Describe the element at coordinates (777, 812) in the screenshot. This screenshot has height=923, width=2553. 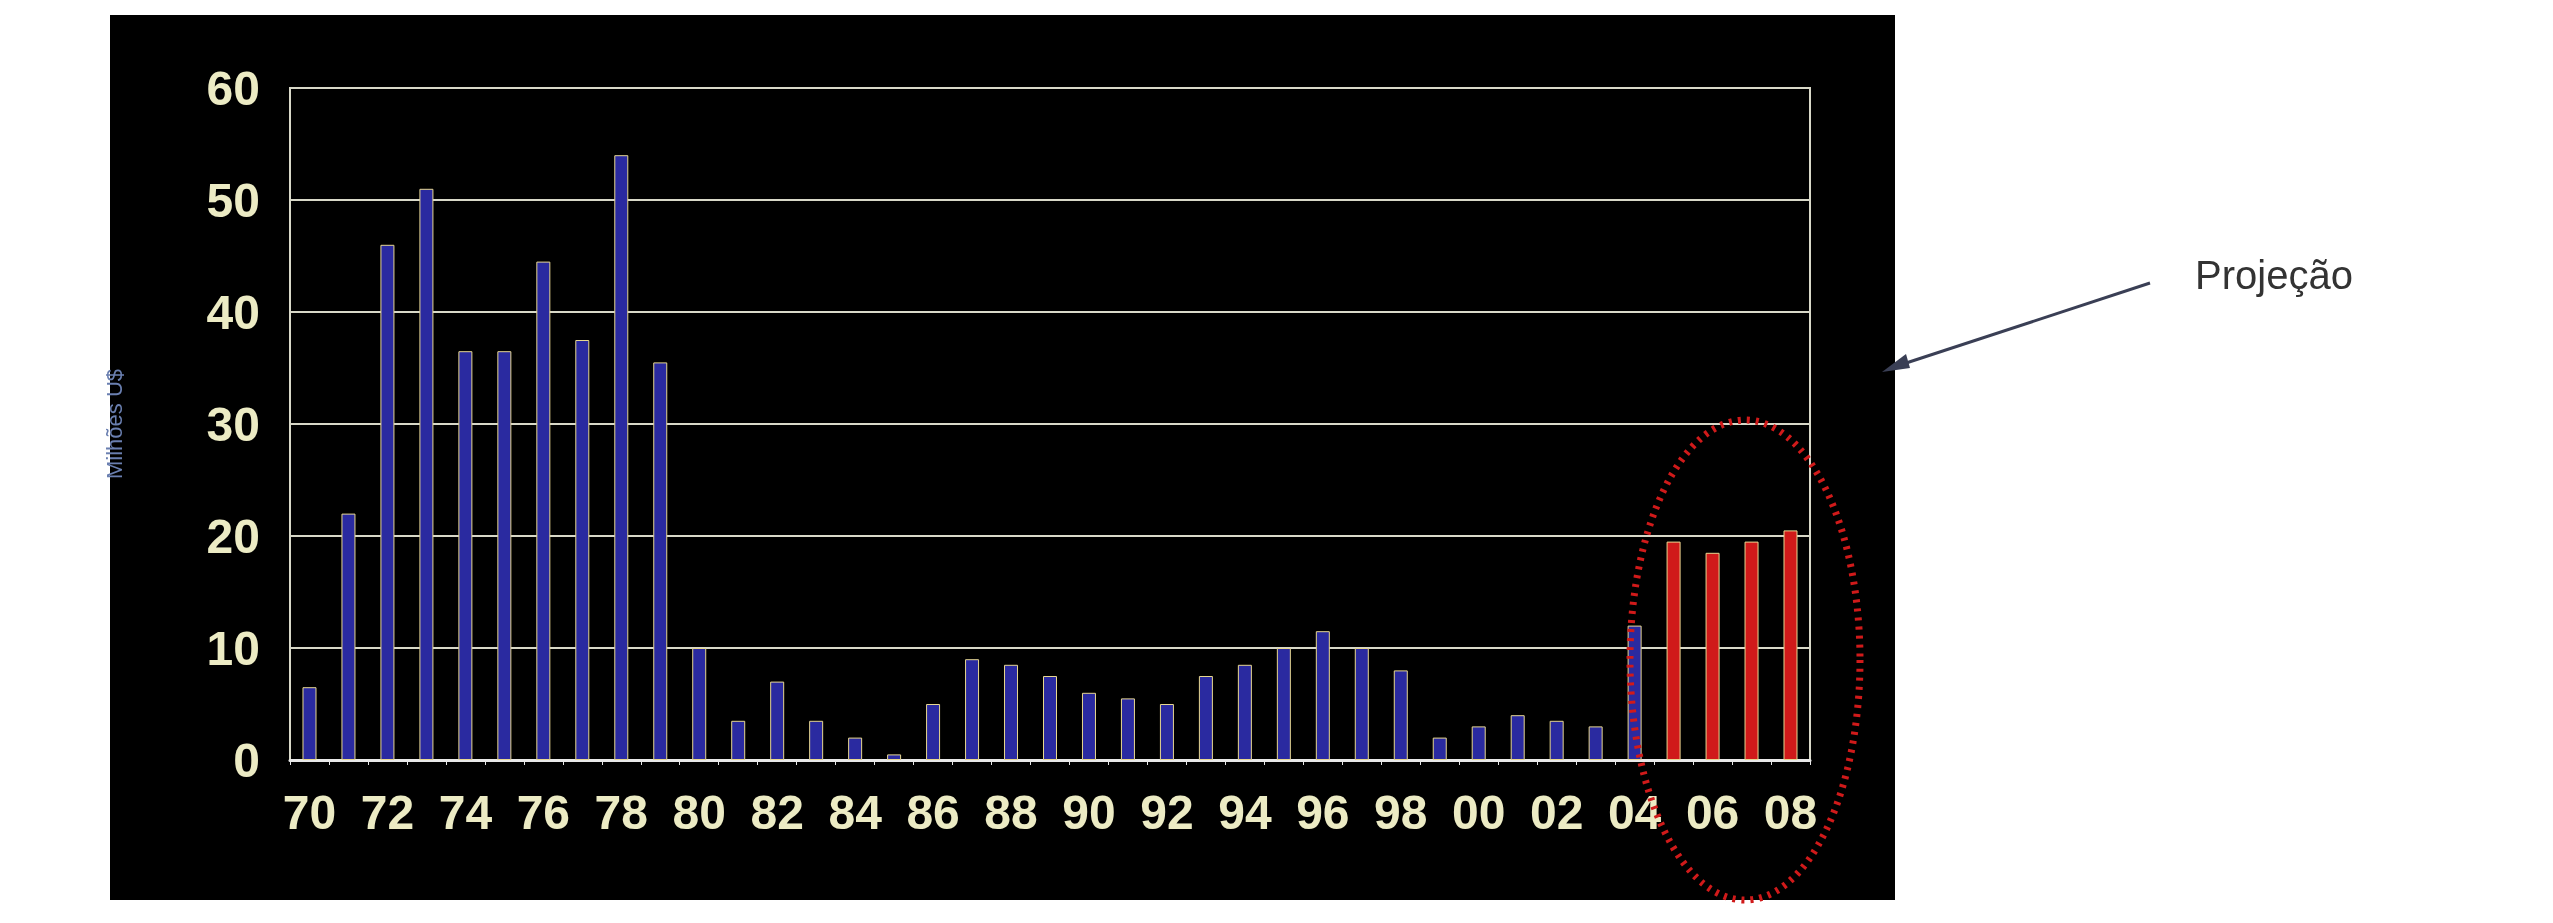
I see `x-tick-label: 82` at that location.